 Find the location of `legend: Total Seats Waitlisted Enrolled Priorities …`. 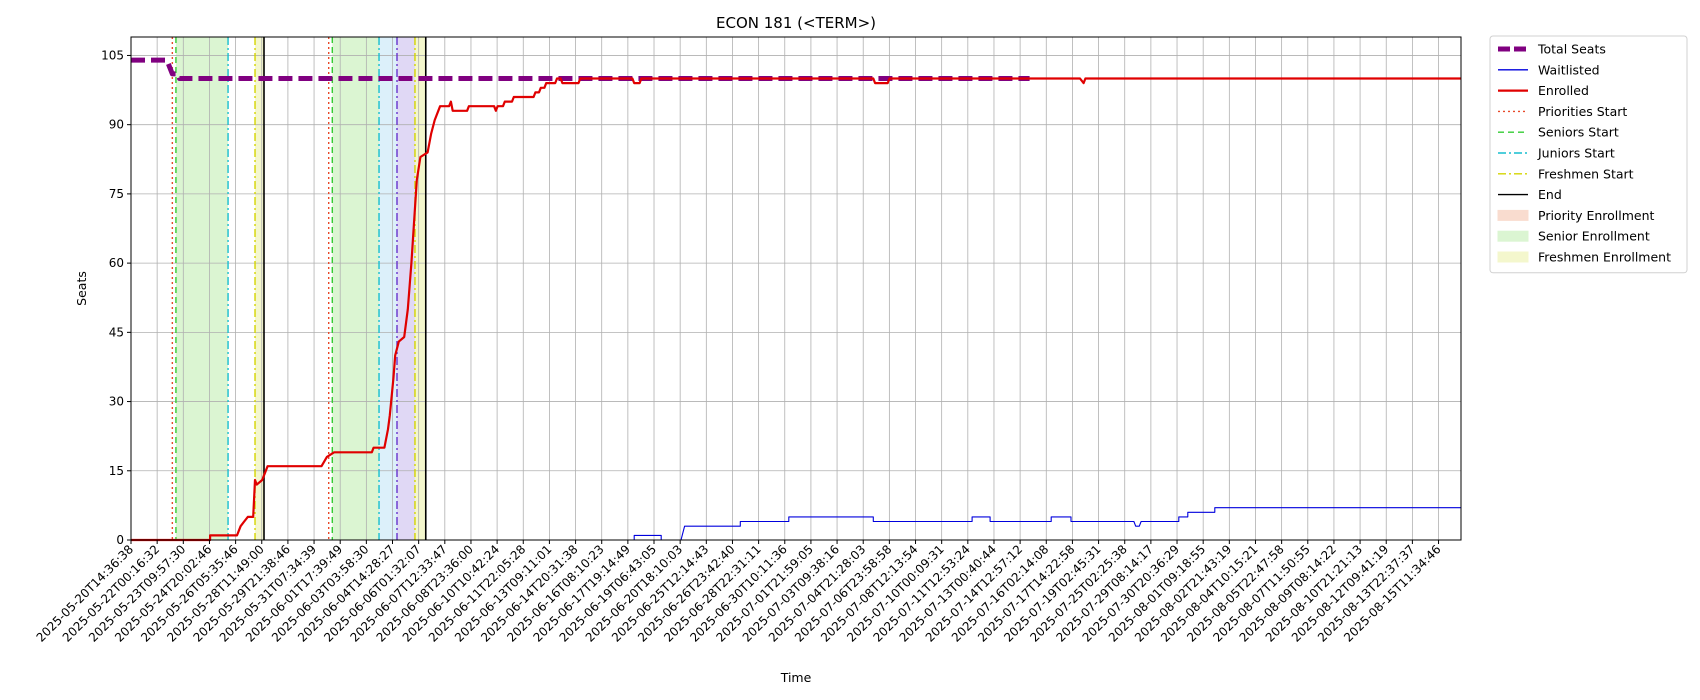

legend: Total Seats Waitlisted Enrolled Priorities … is located at coordinates (1588, 154).